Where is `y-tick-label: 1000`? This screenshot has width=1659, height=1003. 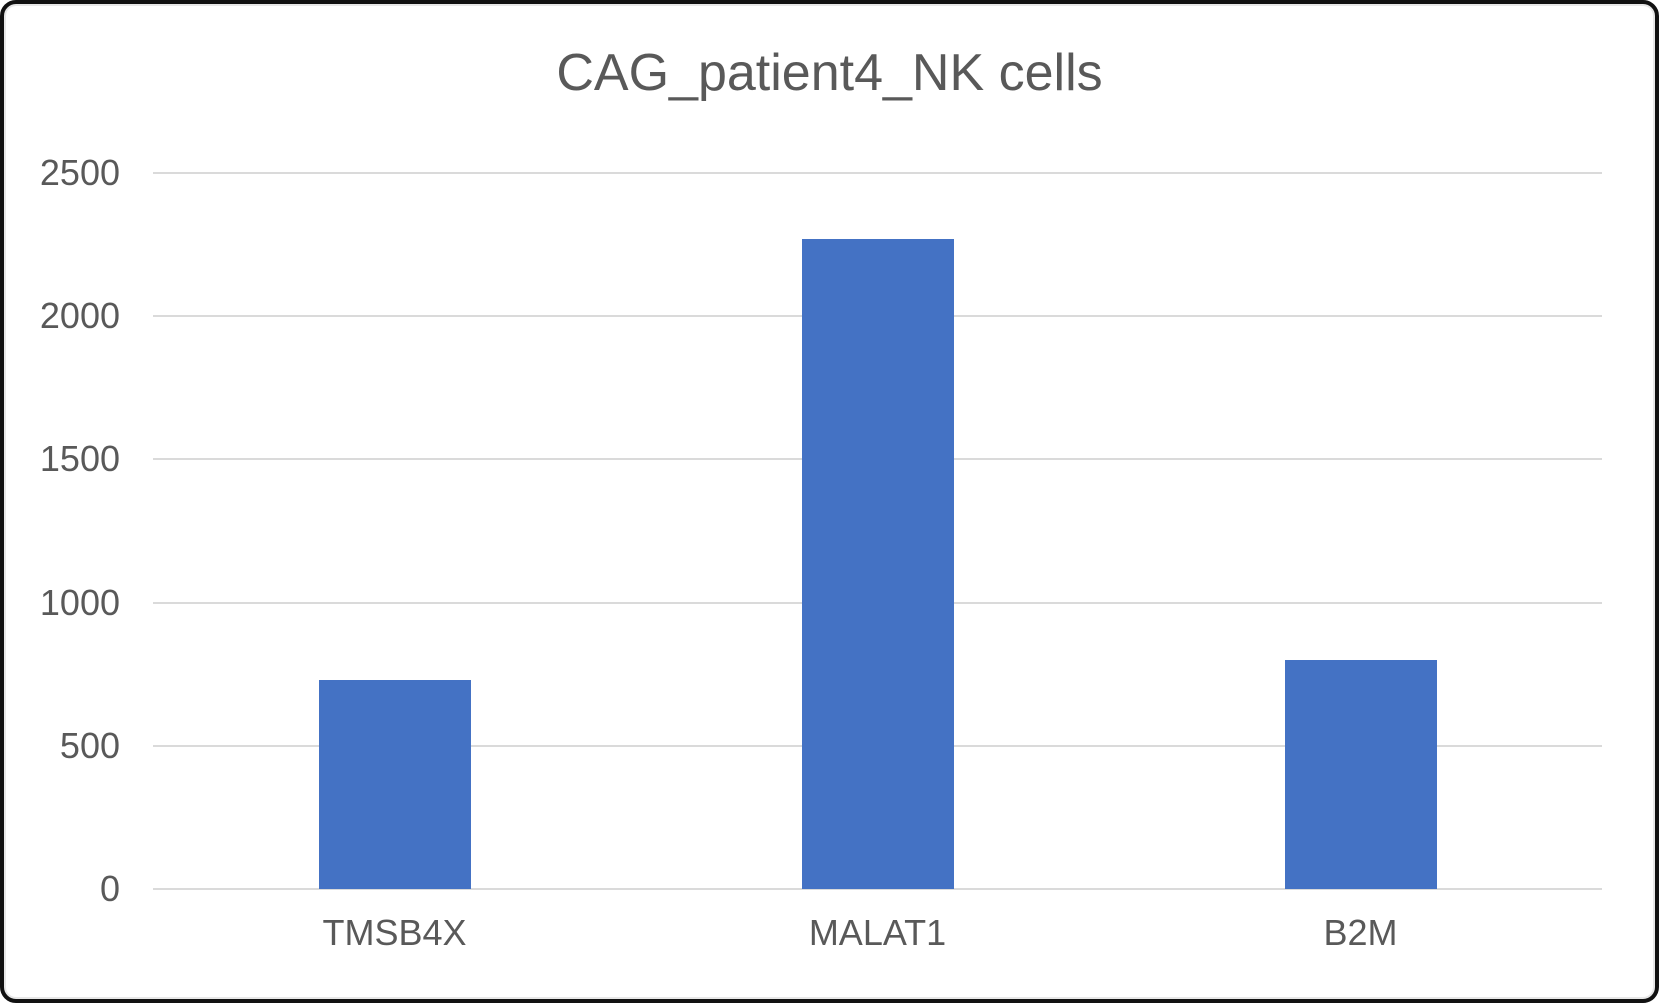 y-tick-label: 1000 is located at coordinates (79, 602).